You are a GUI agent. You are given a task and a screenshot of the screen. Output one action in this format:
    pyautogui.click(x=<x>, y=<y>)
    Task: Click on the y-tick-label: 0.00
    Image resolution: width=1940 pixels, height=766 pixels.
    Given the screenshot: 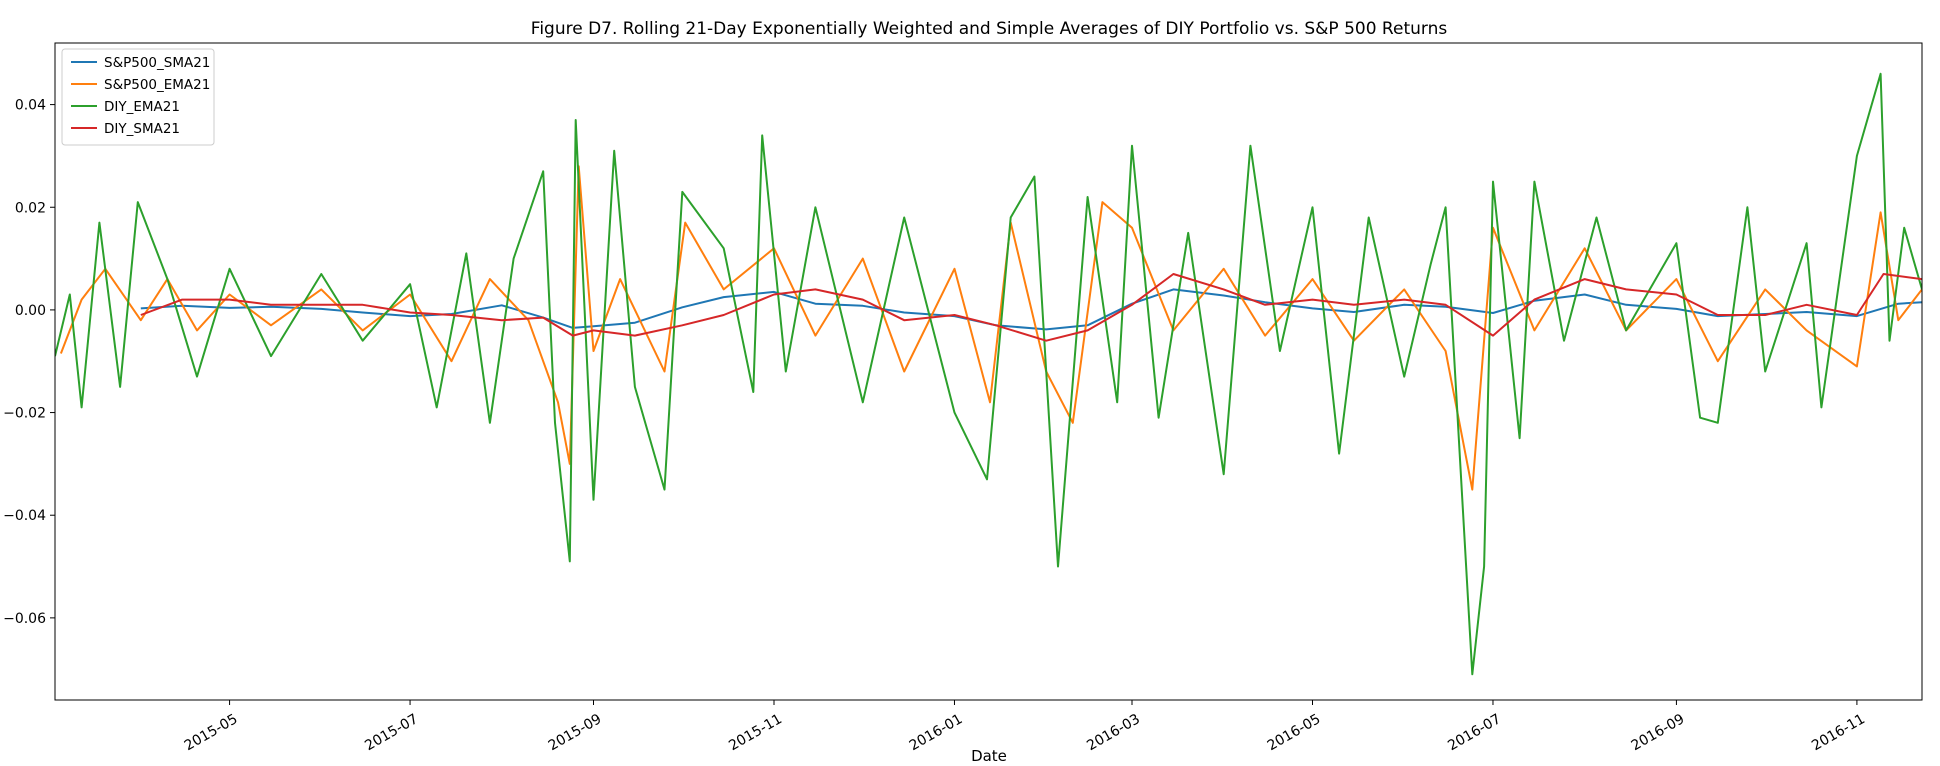 What is the action you would take?
    pyautogui.click(x=30, y=311)
    